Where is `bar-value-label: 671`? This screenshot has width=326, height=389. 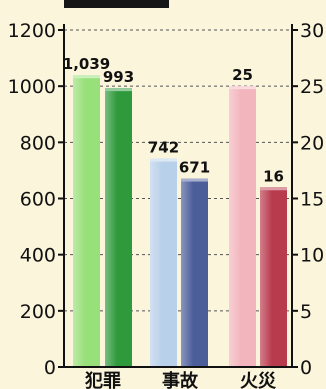 bar-value-label: 671 is located at coordinates (194, 168).